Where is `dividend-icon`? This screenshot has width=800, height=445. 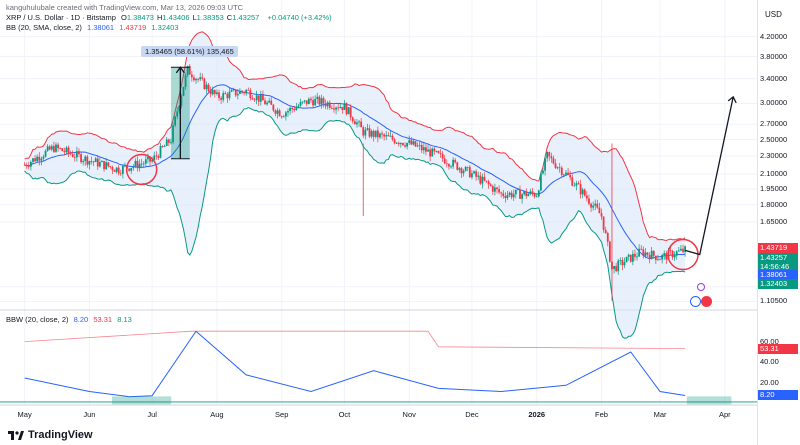
dividend-icon is located at coordinates (701, 287).